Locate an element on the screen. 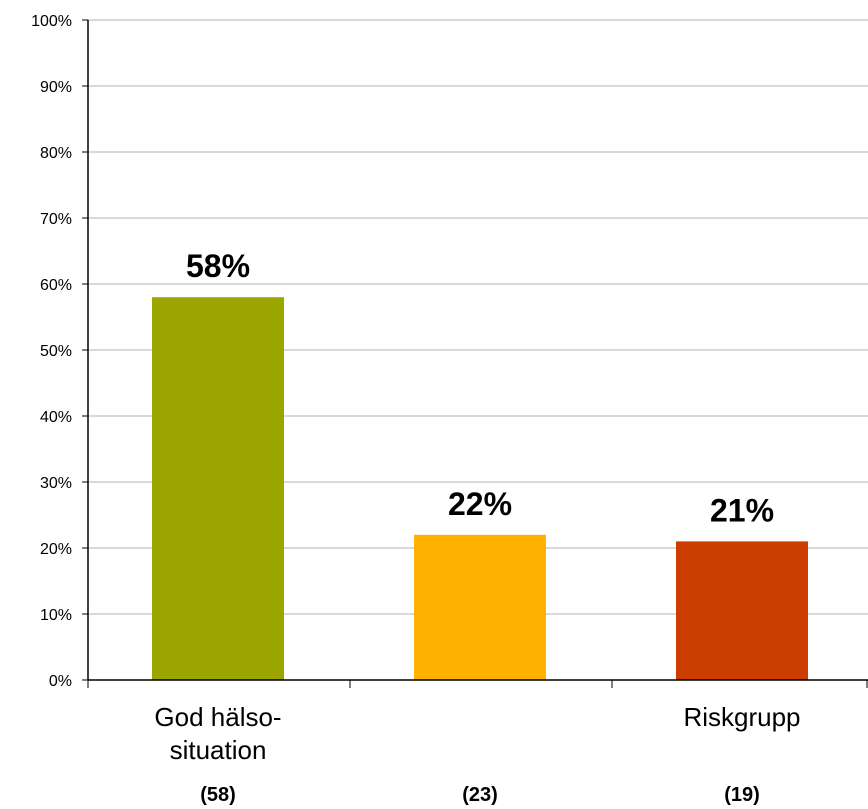  value-label: 22% is located at coordinates (480, 504).